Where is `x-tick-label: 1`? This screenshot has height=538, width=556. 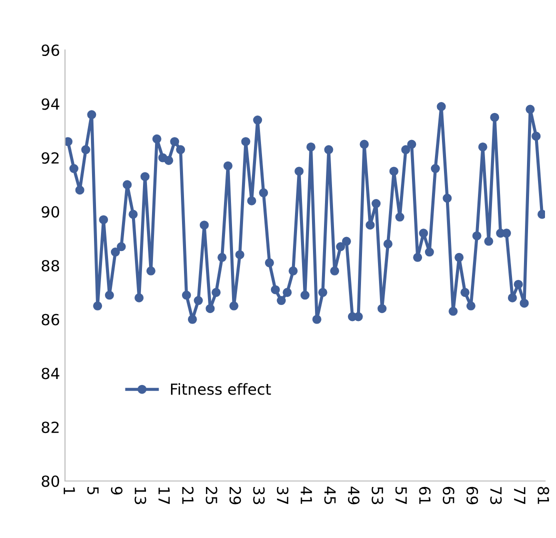 x-tick-label: 1 is located at coordinates (69, 491).